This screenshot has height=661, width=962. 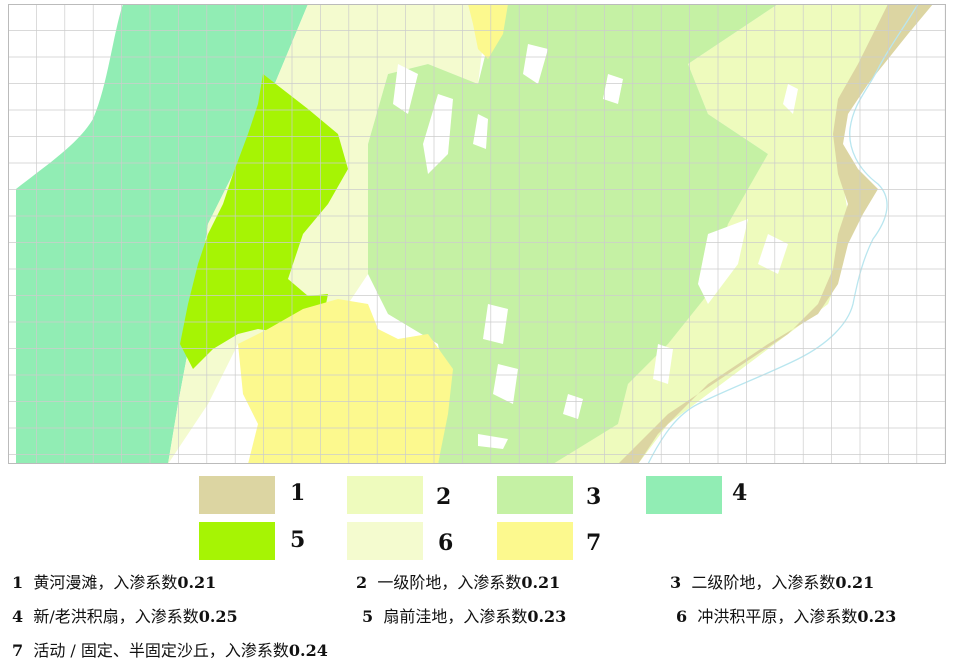 I want to click on description-5: 5 扇前洼地，入渗系数0.23, so click(x=464, y=615).